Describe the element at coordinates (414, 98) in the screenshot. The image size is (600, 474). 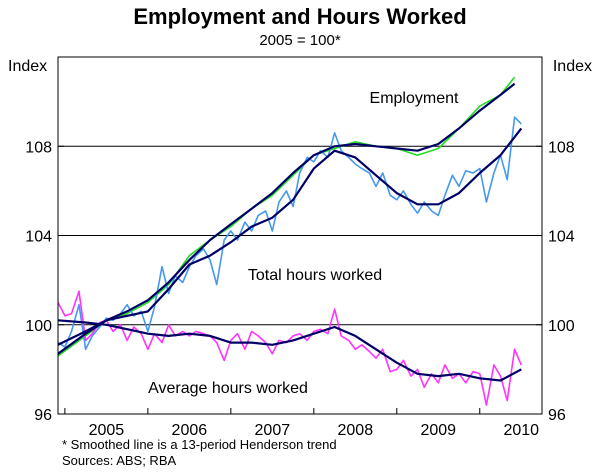
I see `employment-label: Employment` at that location.